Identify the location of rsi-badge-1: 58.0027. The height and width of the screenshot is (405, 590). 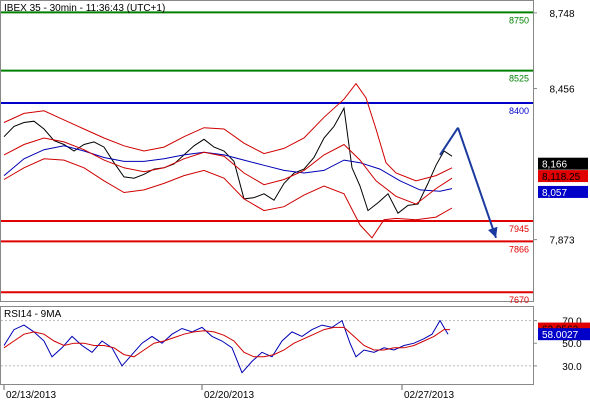
(560, 335).